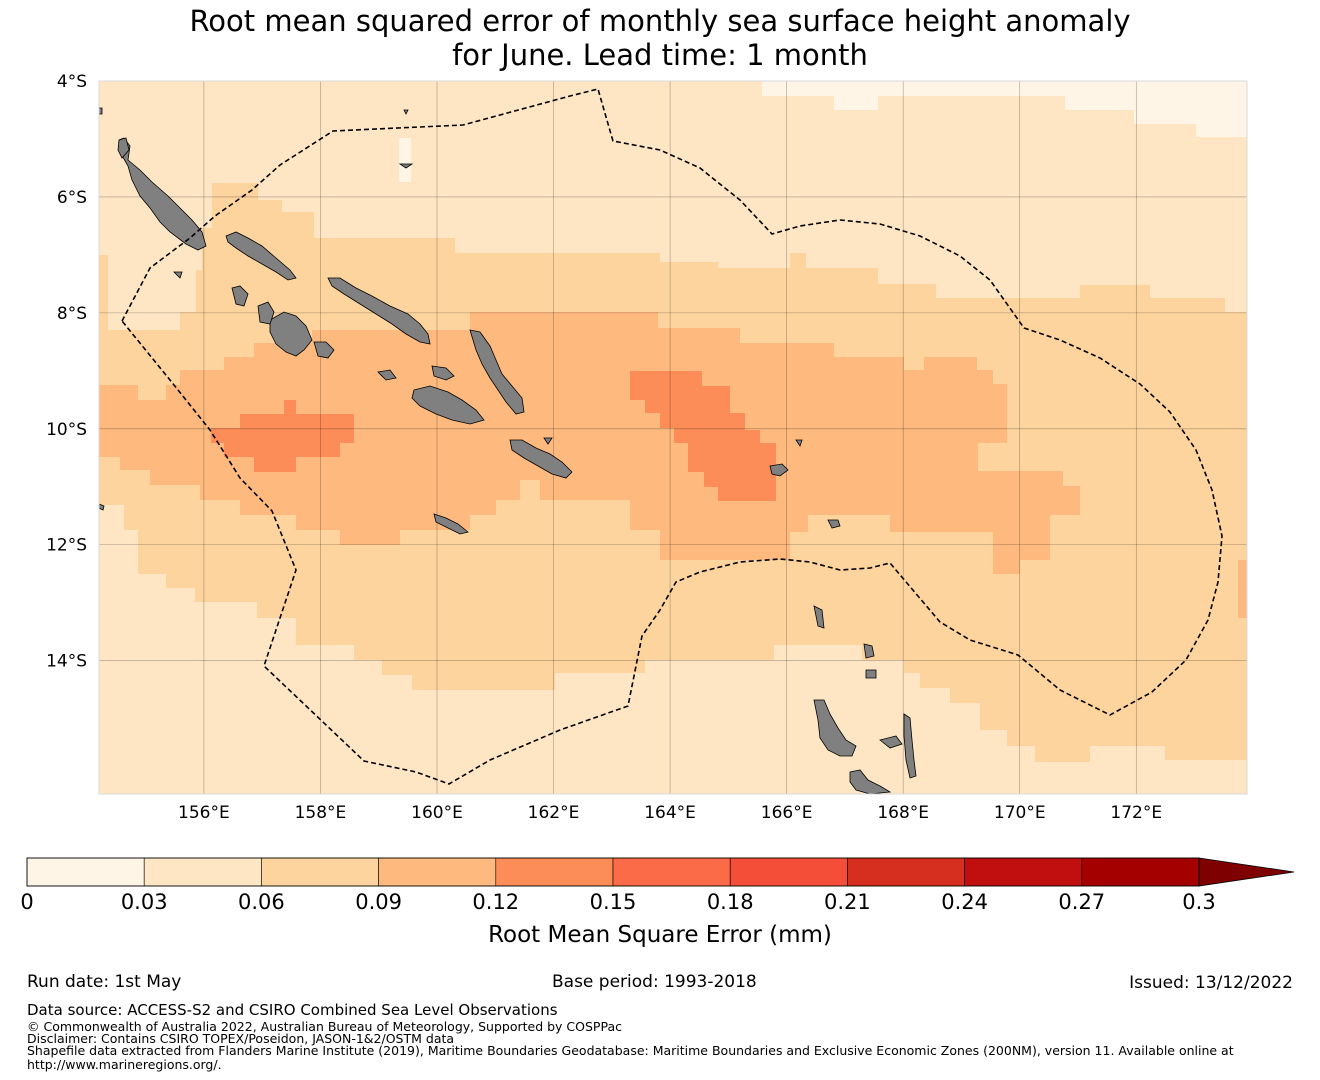 The width and height of the screenshot is (1320, 1080). I want to click on land-choiseul, so click(261, 256).